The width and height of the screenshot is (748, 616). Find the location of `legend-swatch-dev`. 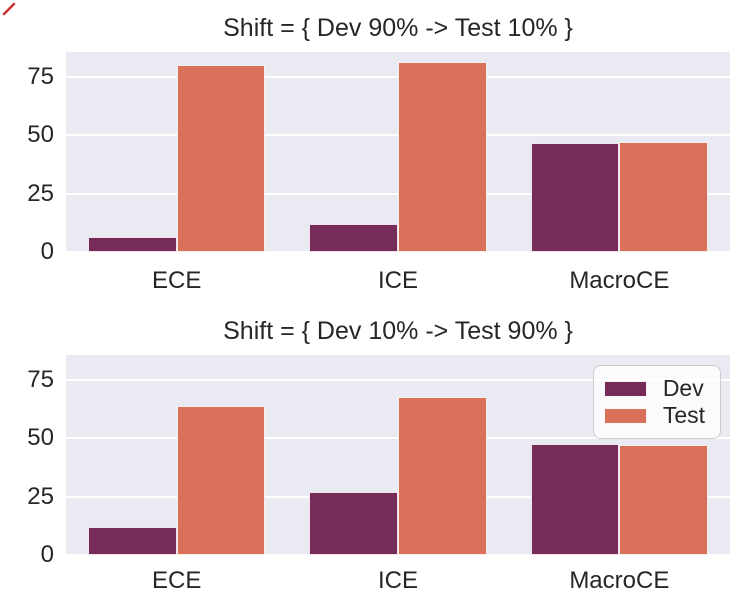

legend-swatch-dev is located at coordinates (625, 388).